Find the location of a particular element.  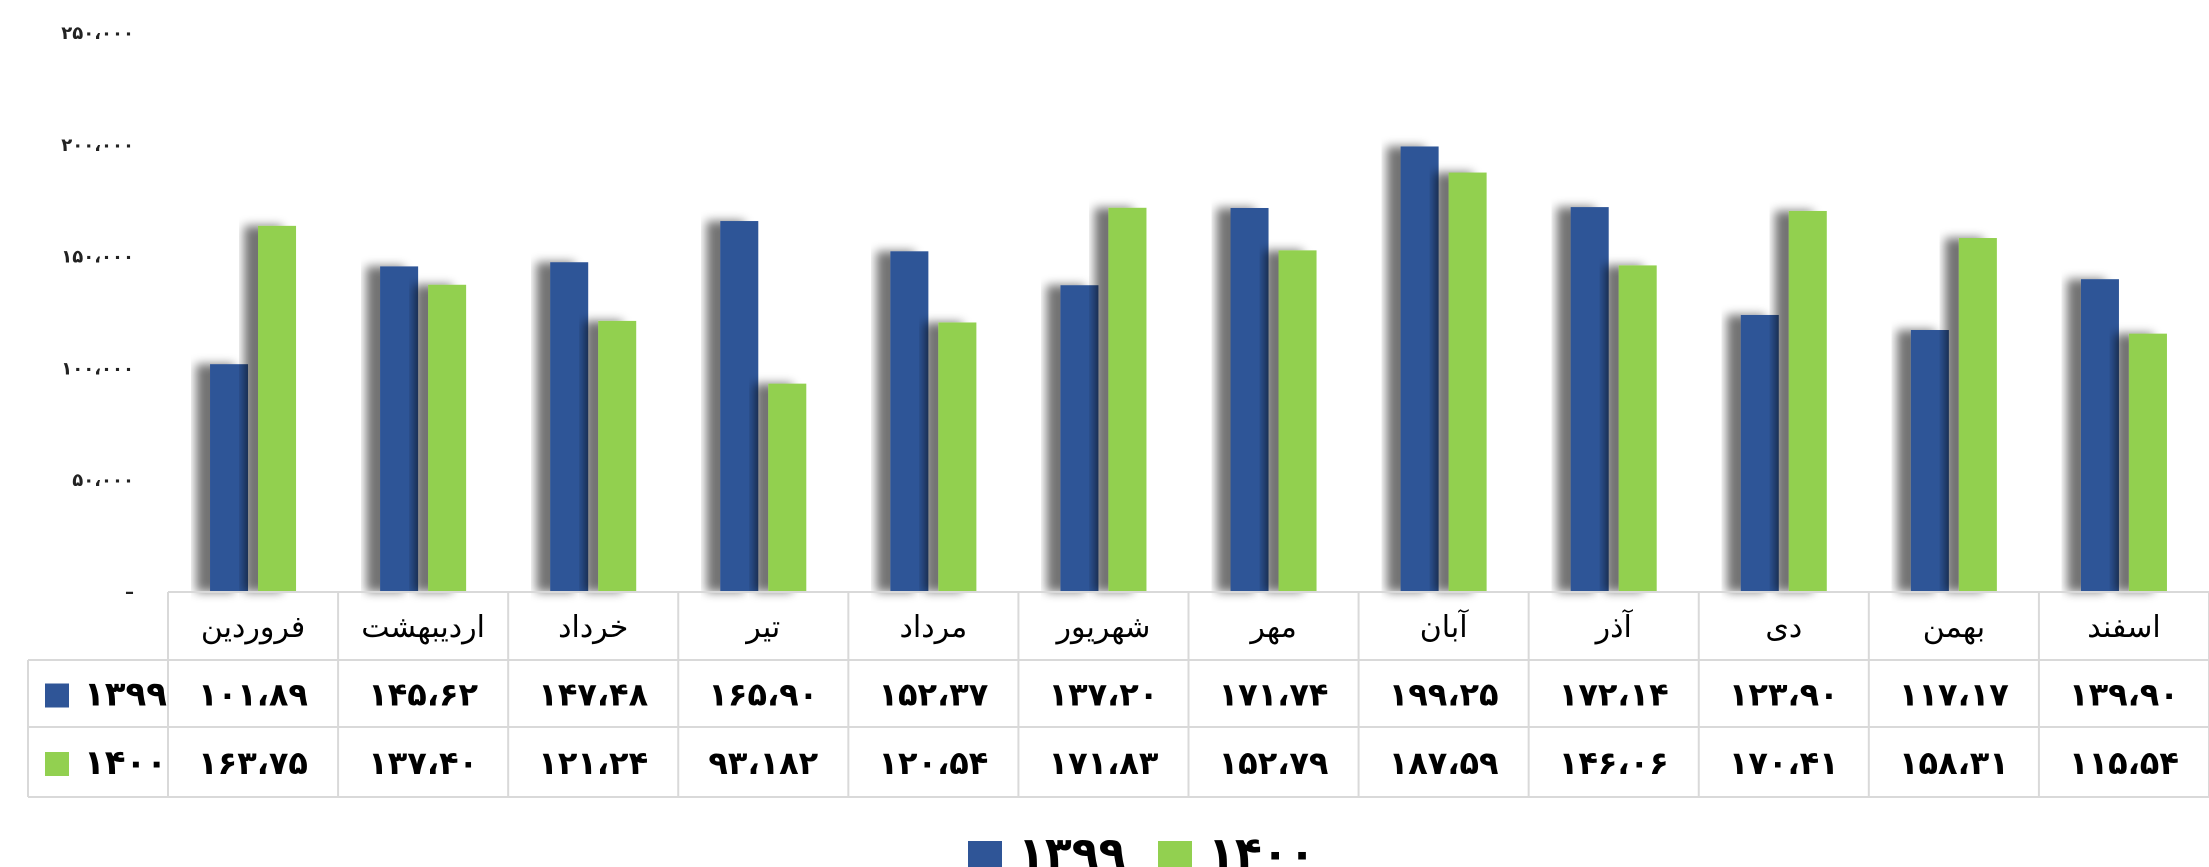

category-label: شهریور is located at coordinates (1103, 627).